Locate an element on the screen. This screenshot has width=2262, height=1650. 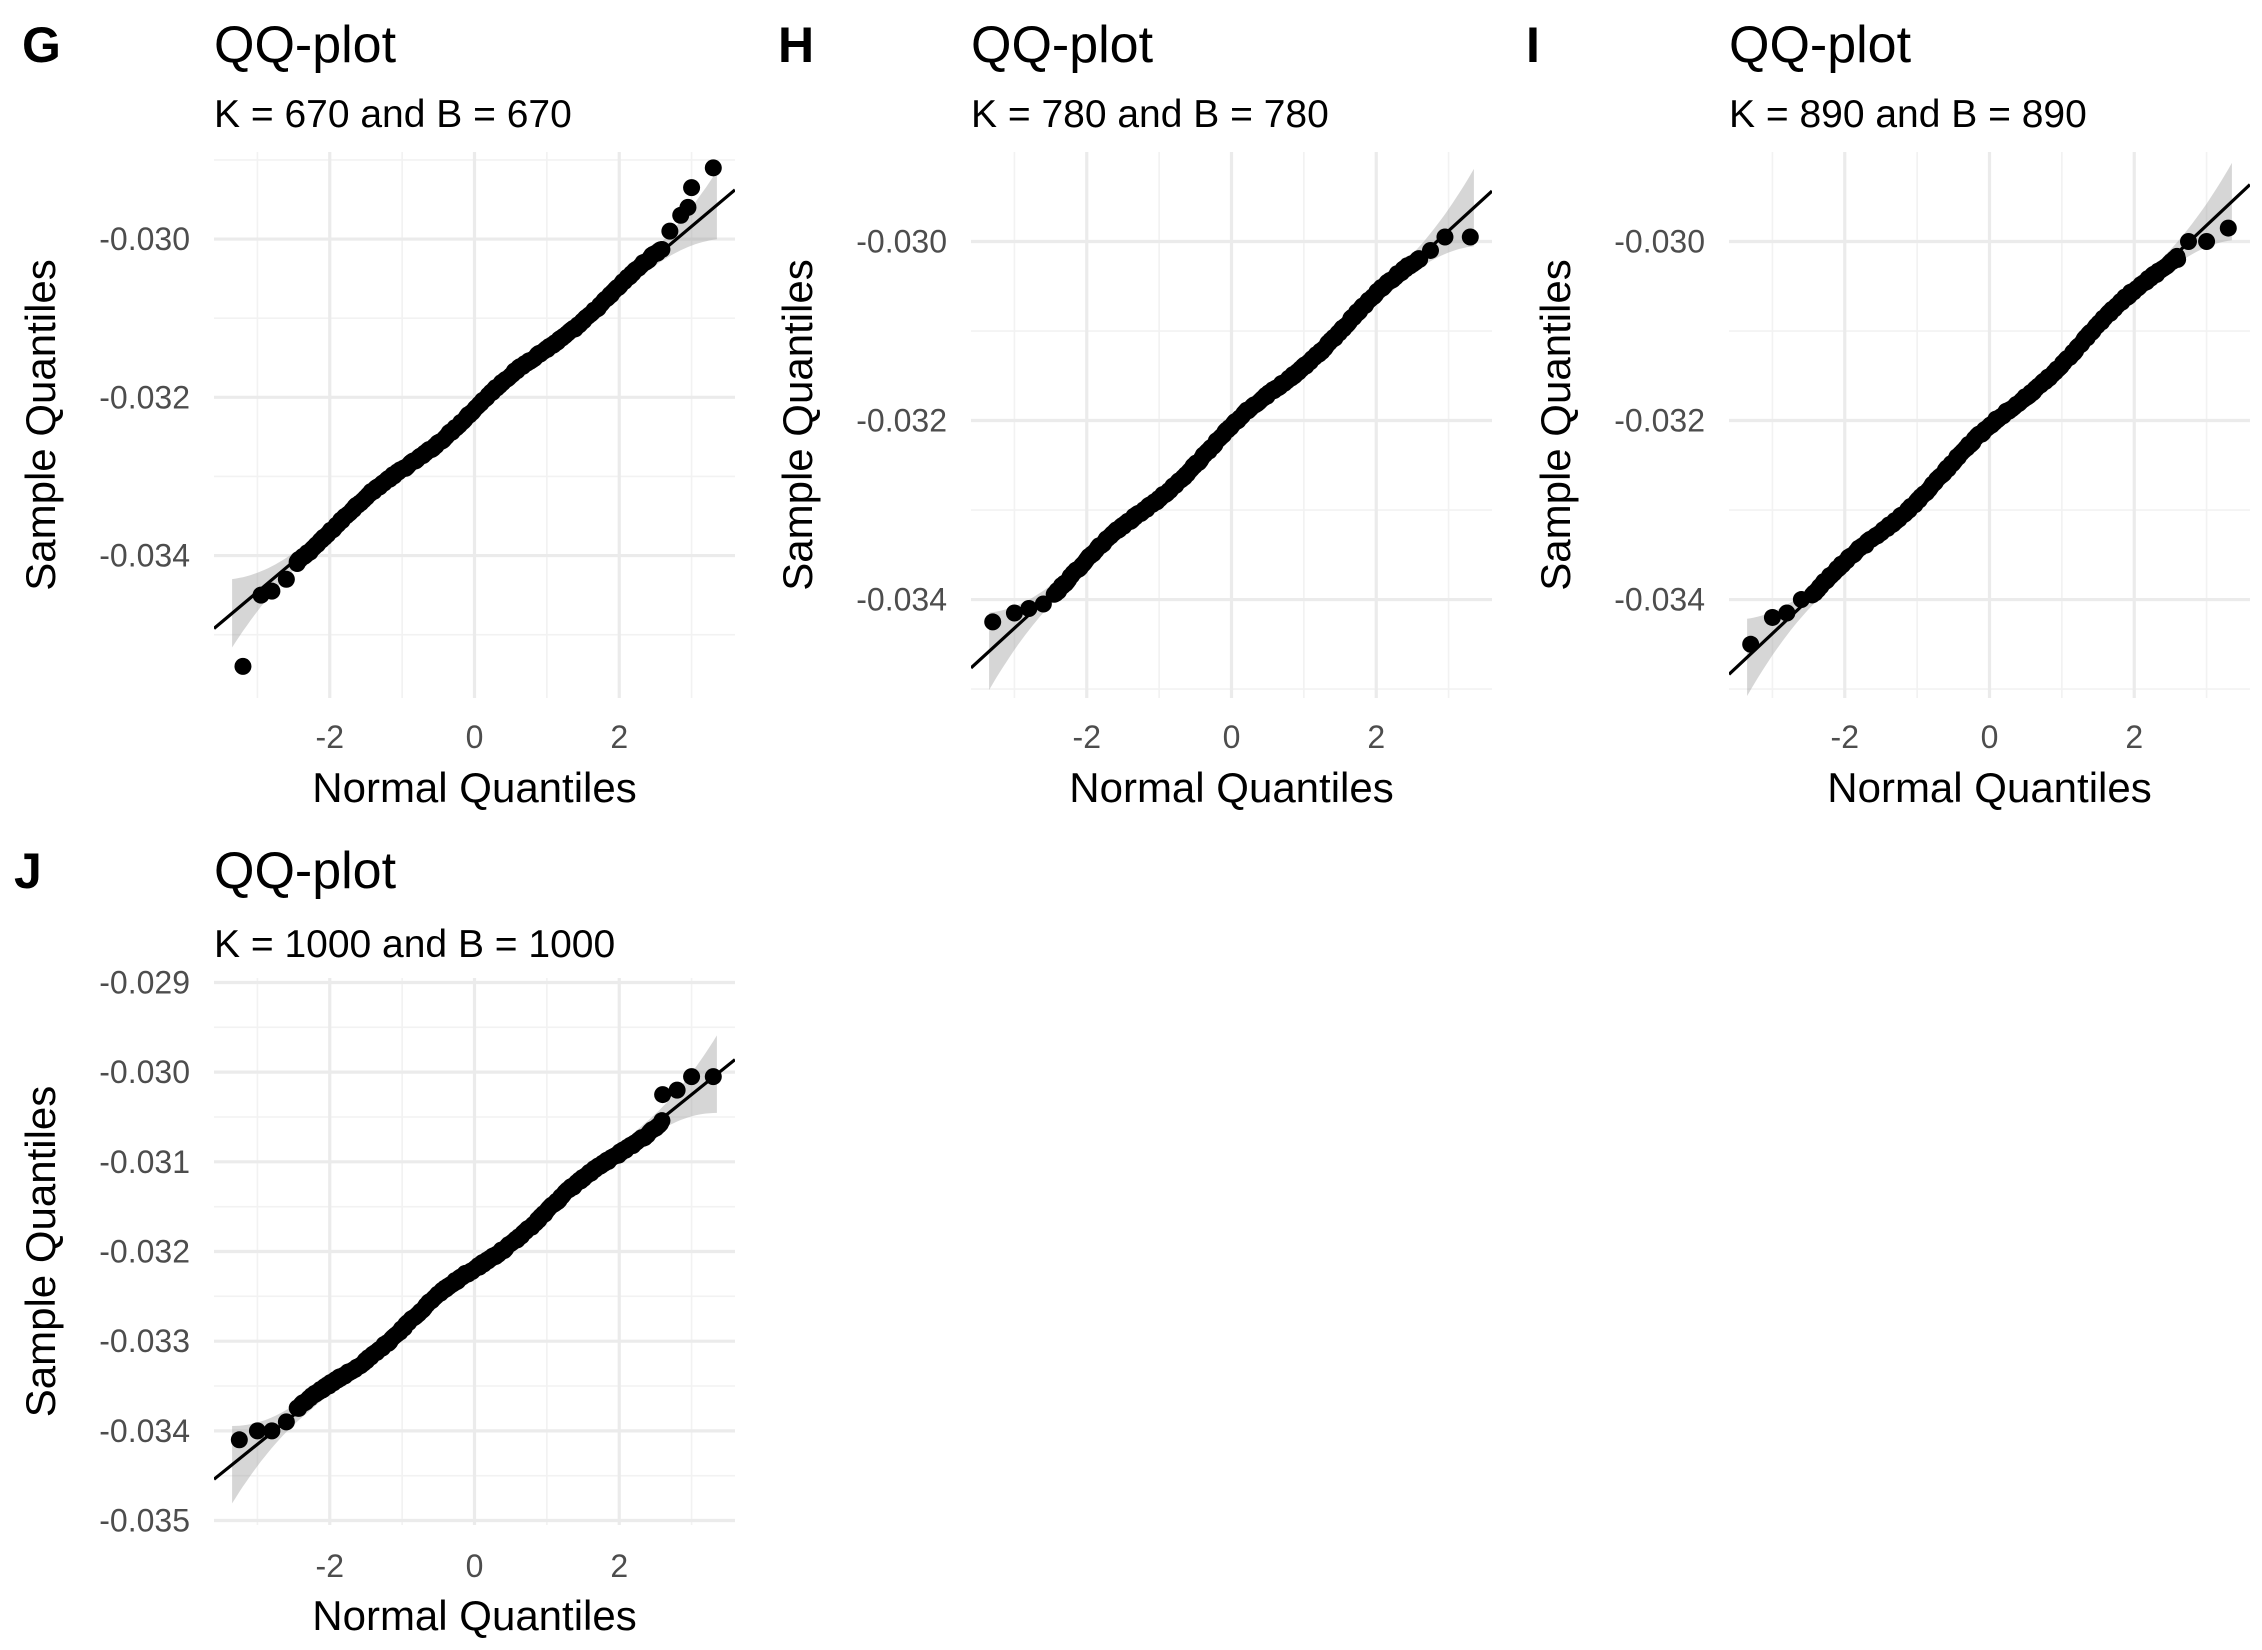
panel-label: G is located at coordinates (41, 45).